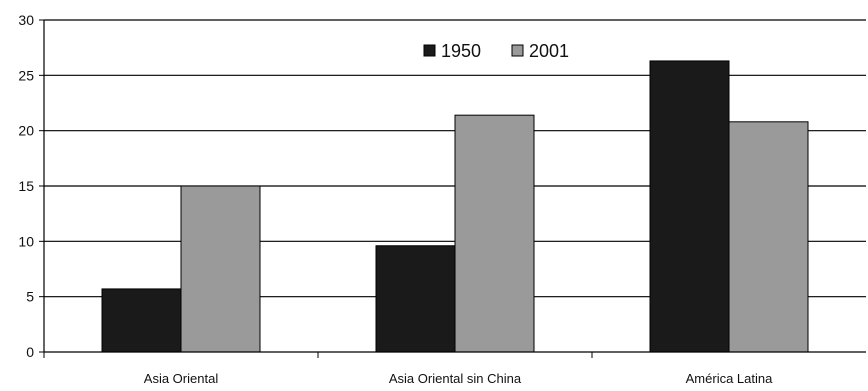 The width and height of the screenshot is (868, 391). I want to click on y-tick-label: 25, so click(26, 75).